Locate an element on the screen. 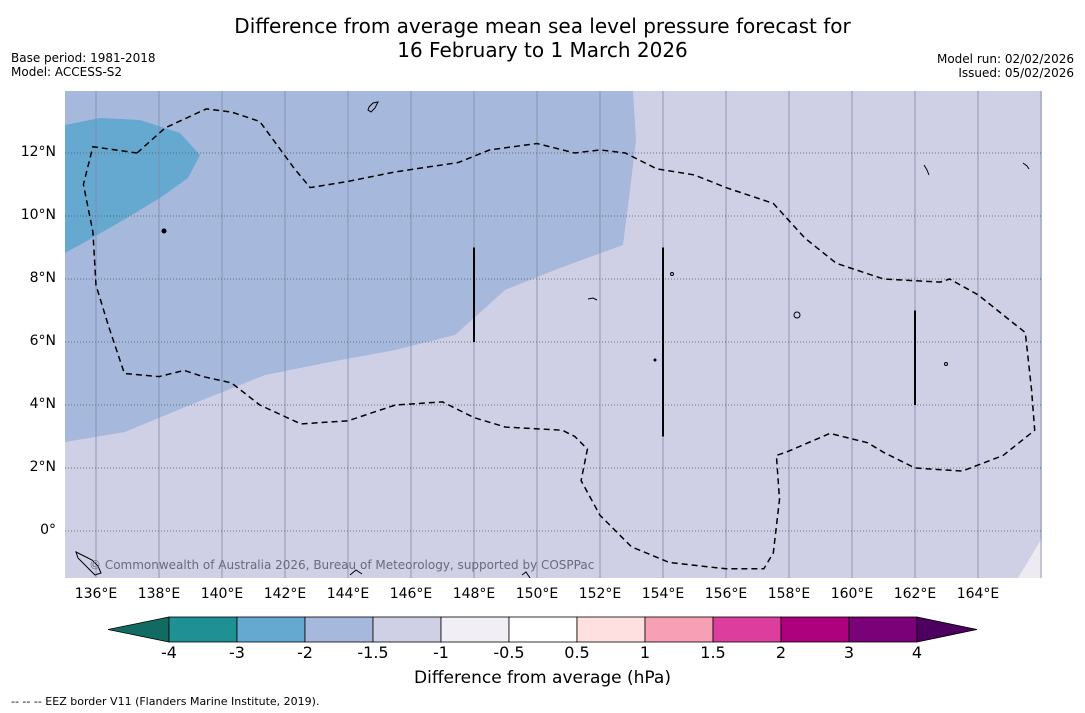  latitude-label: 0° is located at coordinates (48, 530).